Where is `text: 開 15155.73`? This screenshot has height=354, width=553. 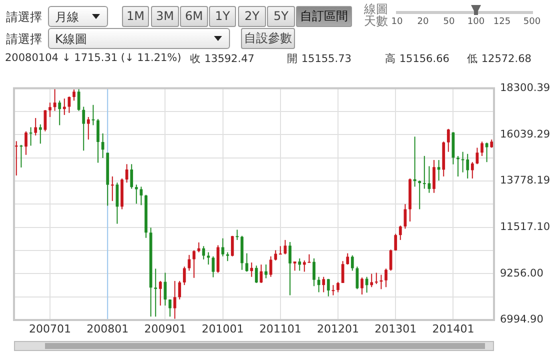 text: 開 15155.73 is located at coordinates (319, 59).